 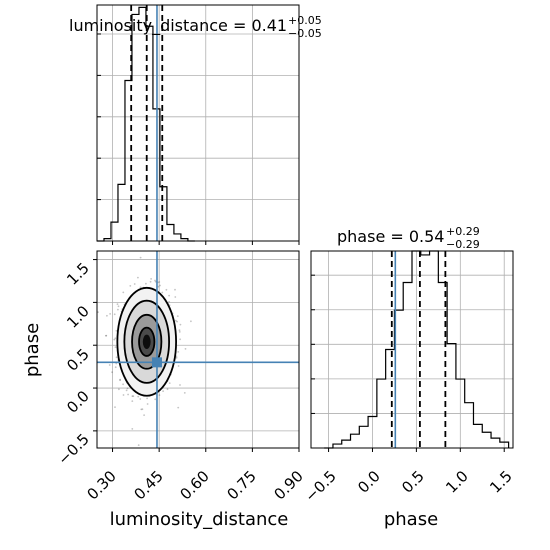 I want to click on x-tick-label: 1.5, so click(x=501, y=482).